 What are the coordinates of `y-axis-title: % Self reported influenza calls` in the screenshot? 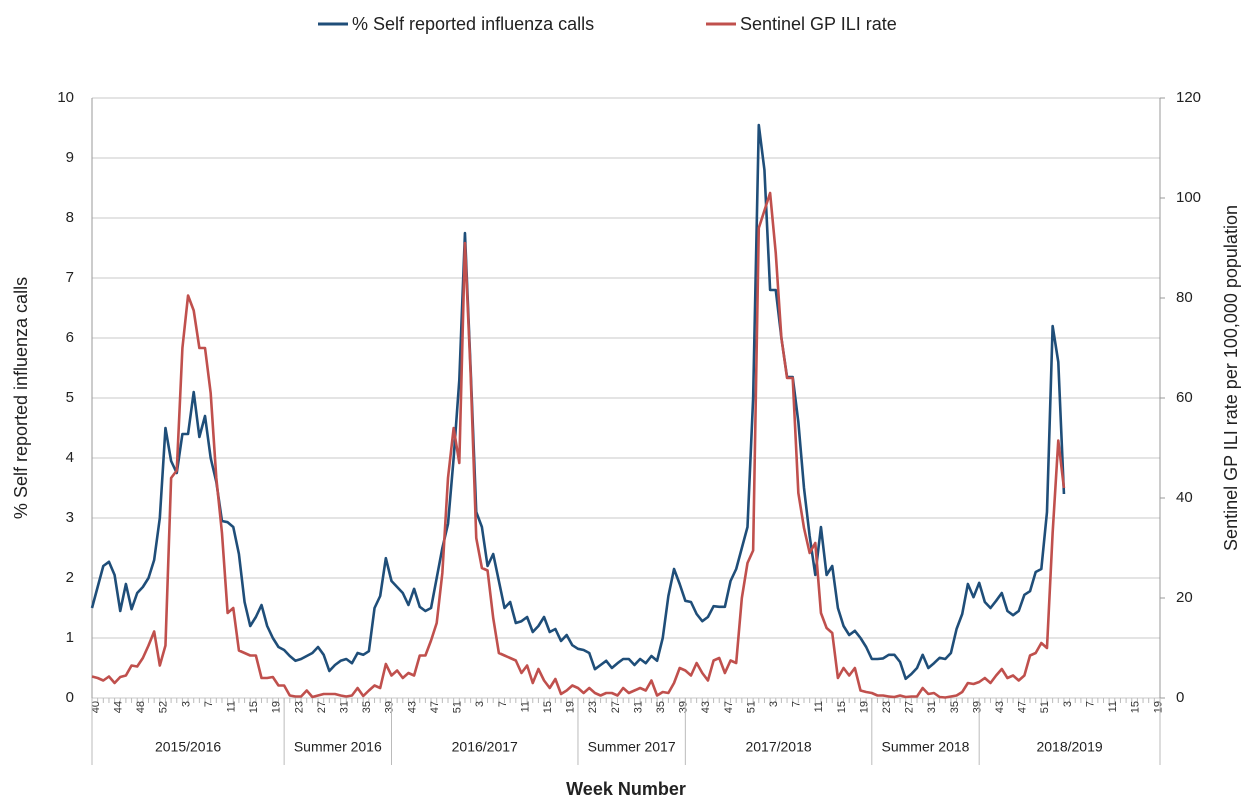 It's located at (21, 398).